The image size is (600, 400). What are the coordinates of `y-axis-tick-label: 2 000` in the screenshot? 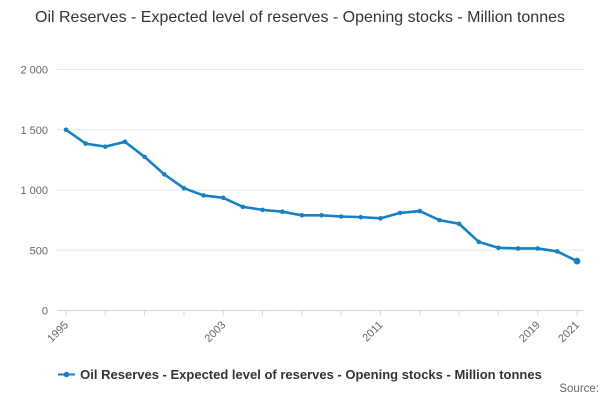 It's located at (34, 71).